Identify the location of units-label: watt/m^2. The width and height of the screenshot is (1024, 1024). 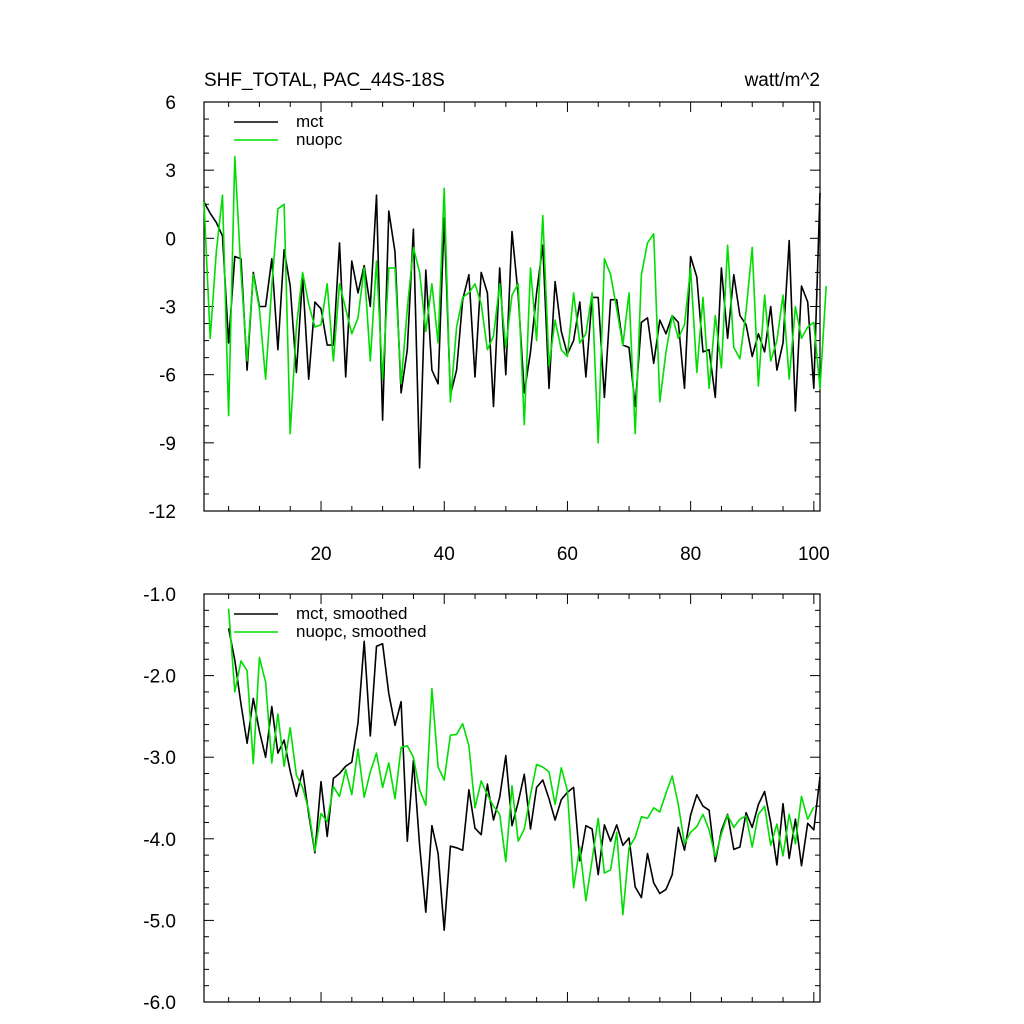
(782, 80).